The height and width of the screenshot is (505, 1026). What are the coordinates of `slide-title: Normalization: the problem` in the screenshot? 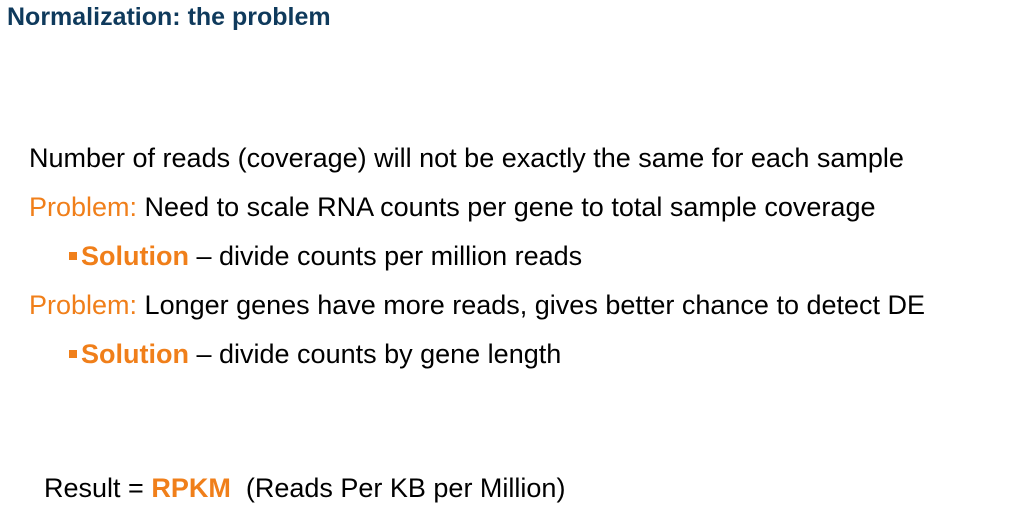 It's located at (169, 17).